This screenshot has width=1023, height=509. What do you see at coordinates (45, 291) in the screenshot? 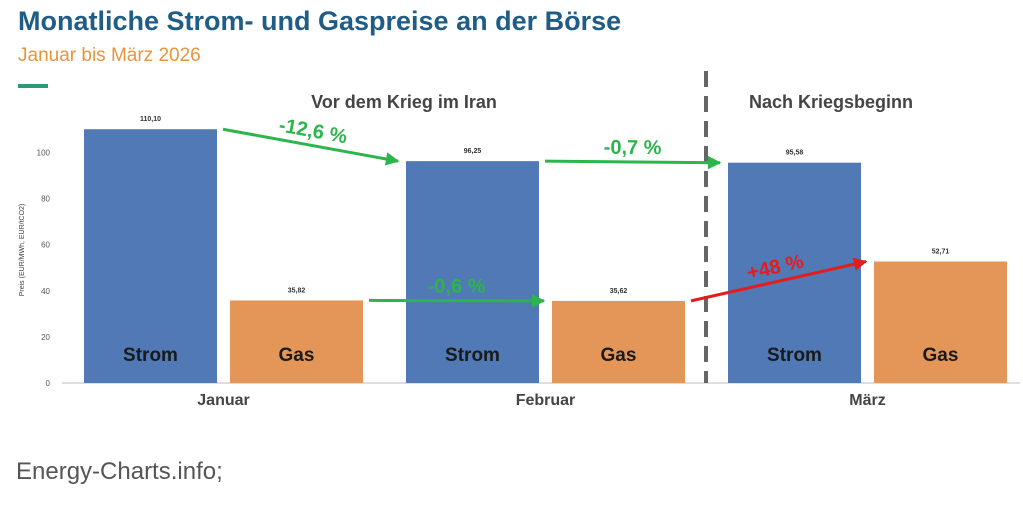
I see `y-tick-label: 40` at bounding box center [45, 291].